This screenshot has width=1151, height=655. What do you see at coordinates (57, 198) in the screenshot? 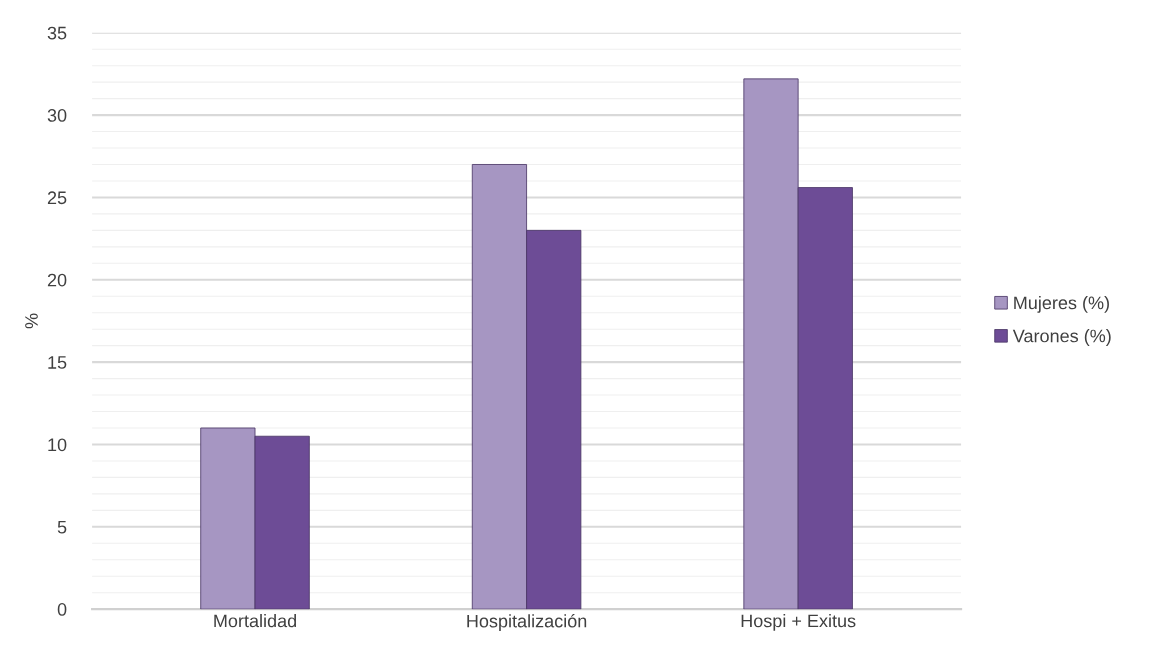
I see `y-tick-label: 25` at bounding box center [57, 198].